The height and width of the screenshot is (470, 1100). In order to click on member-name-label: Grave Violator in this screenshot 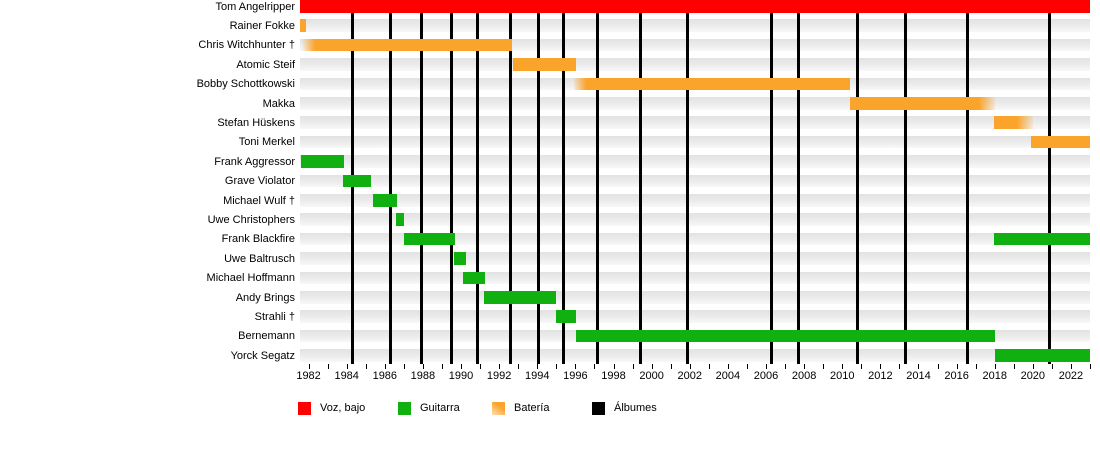, I will do `click(259, 181)`.